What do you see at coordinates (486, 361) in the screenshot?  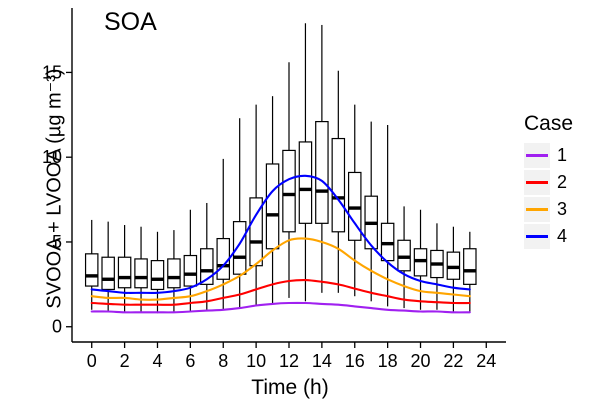 I see `svg-text: 24` at bounding box center [486, 361].